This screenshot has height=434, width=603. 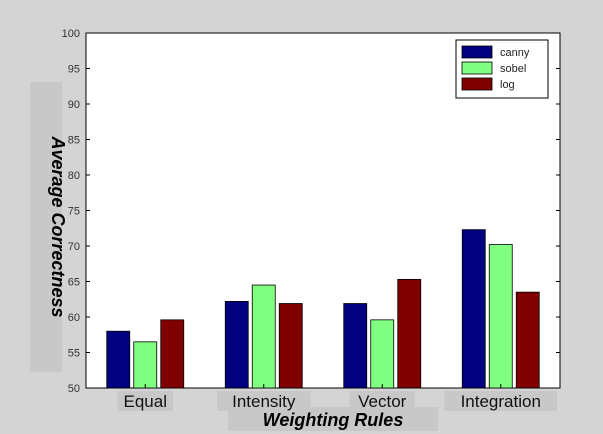 I want to click on x-axis-title: Weighting Rules, so click(x=333, y=420).